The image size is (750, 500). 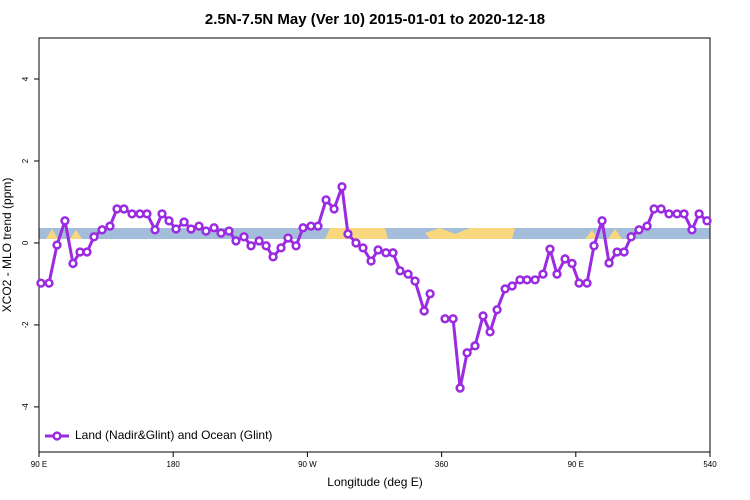 What do you see at coordinates (25, 407) in the screenshot?
I see `y-tick-label: -4` at bounding box center [25, 407].